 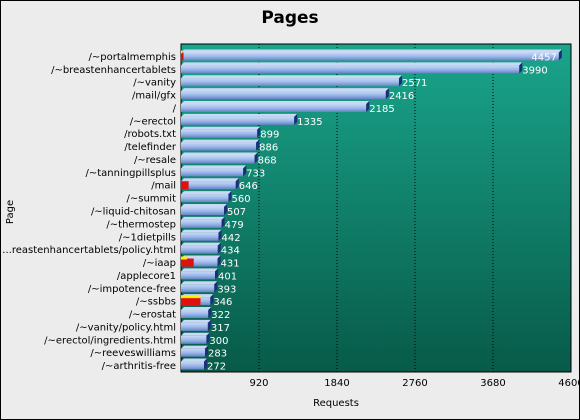 I want to click on x-tick-label: 4600, so click(x=569, y=383).